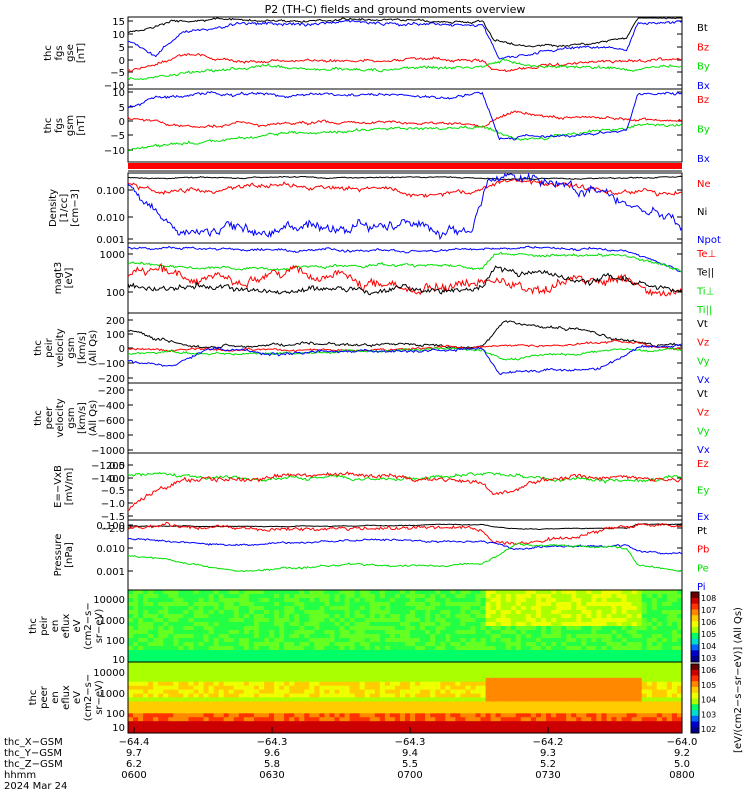 The width and height of the screenshot is (750, 800). What do you see at coordinates (405, 279) in the screenshot?
I see `trace-te-perp` at bounding box center [405, 279].